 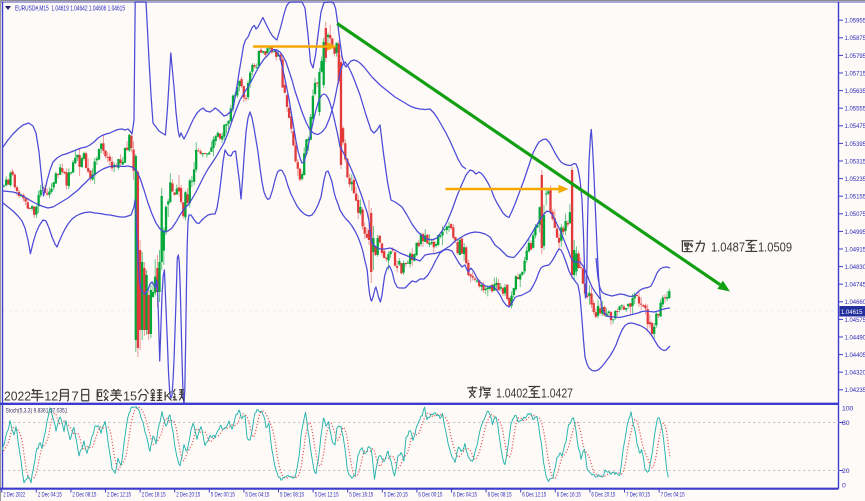 What do you see at coordinates (855, 109) in the screenshot?
I see `svg-text: 1.05555` at bounding box center [855, 109].